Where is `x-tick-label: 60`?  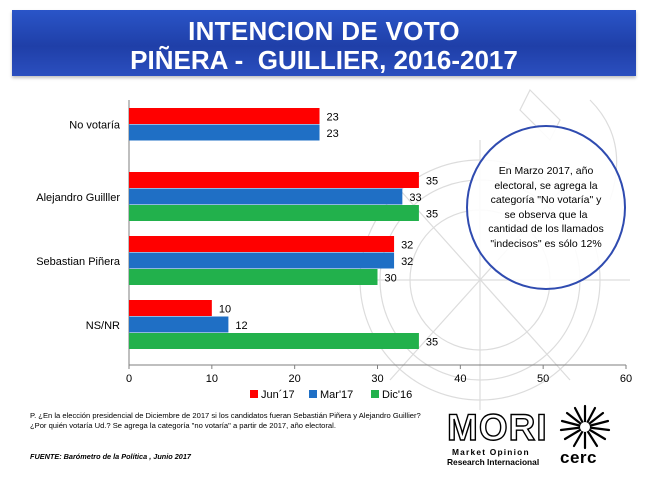 x-tick-label: 60 is located at coordinates (626, 379).